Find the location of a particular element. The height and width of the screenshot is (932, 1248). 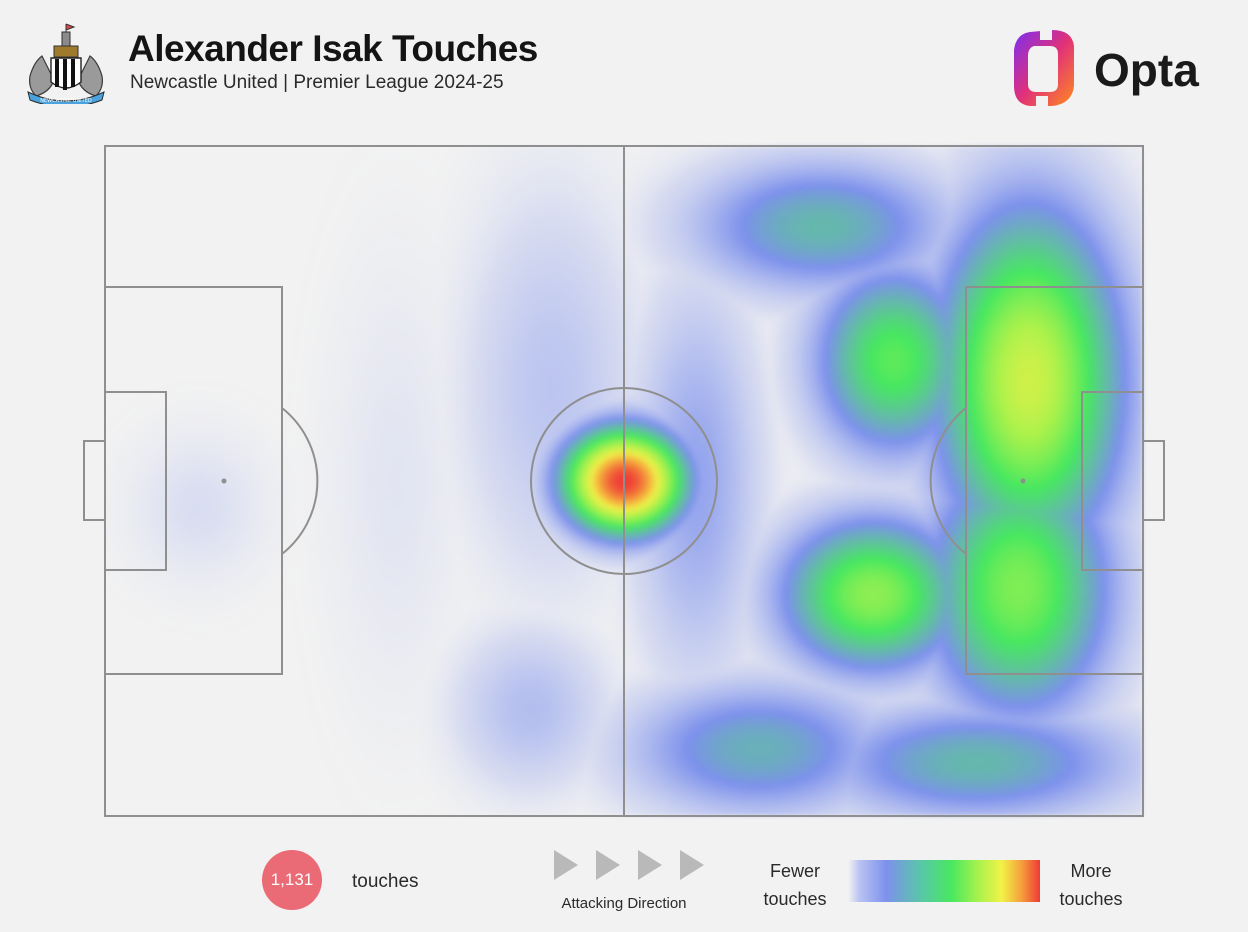

left-penalty-arc is located at coordinates (300, 481).